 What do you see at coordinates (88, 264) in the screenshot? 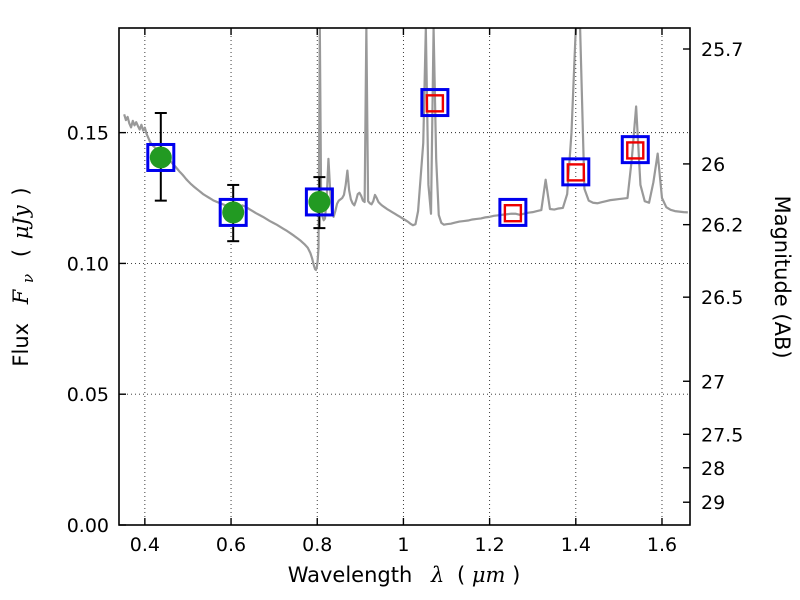
I see `y-tick-label: 0.10` at bounding box center [88, 264].